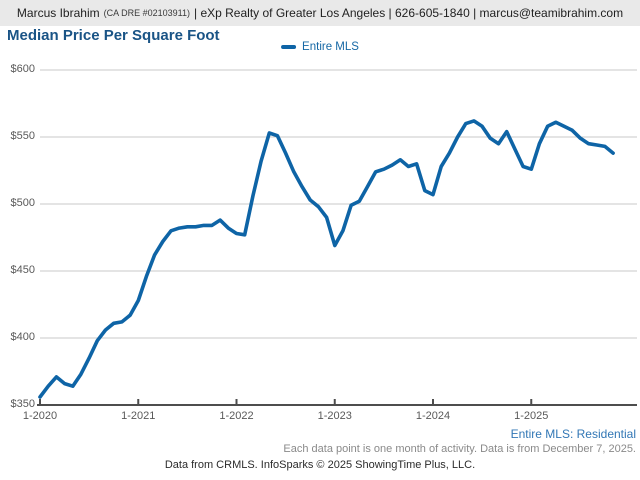 This screenshot has width=640, height=480. Describe the element at coordinates (531, 416) in the screenshot. I see `x-tick-label: 1-2025` at that location.